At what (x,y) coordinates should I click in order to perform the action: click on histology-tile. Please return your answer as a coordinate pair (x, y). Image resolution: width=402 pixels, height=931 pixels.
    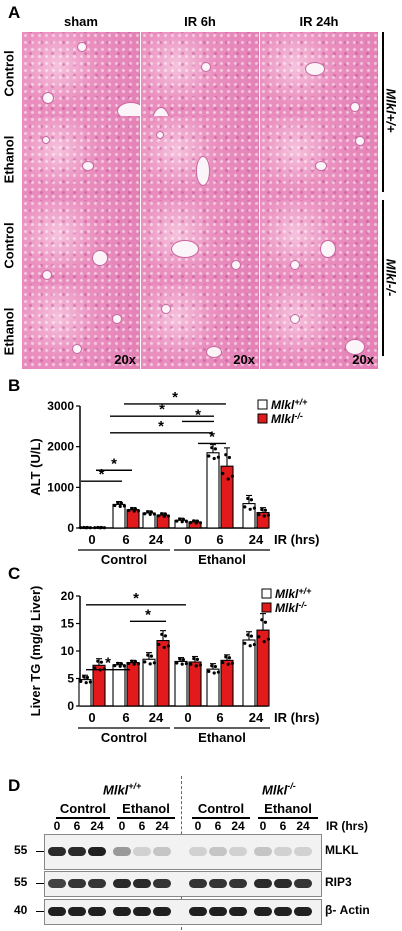
    Looking at the image, I should click on (200, 74).